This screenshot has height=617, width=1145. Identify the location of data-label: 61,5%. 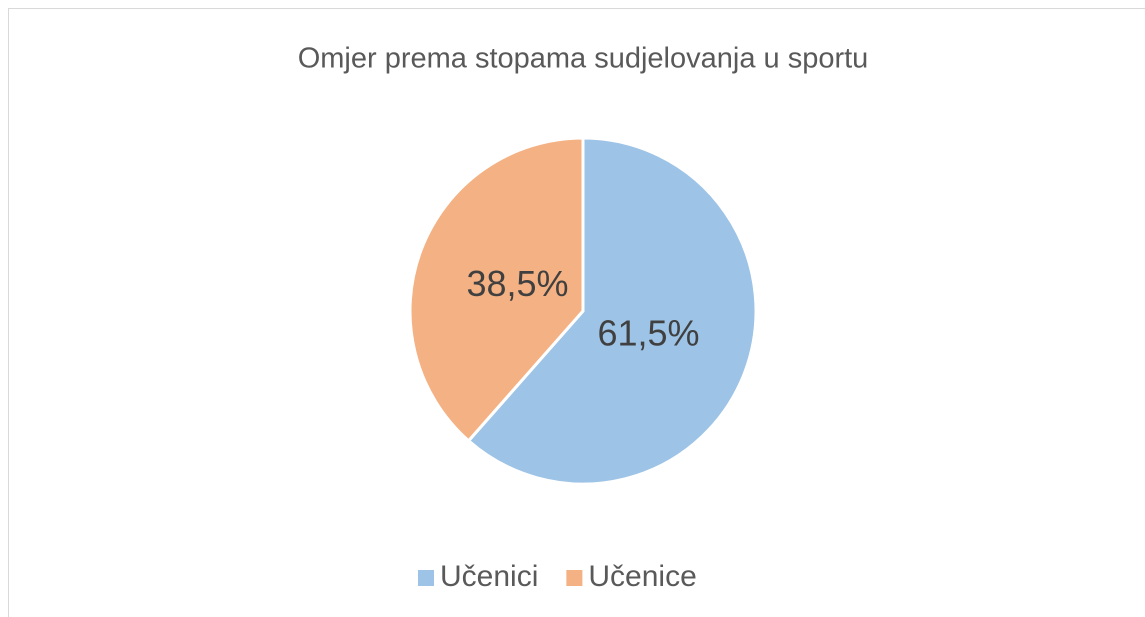
(648, 332).